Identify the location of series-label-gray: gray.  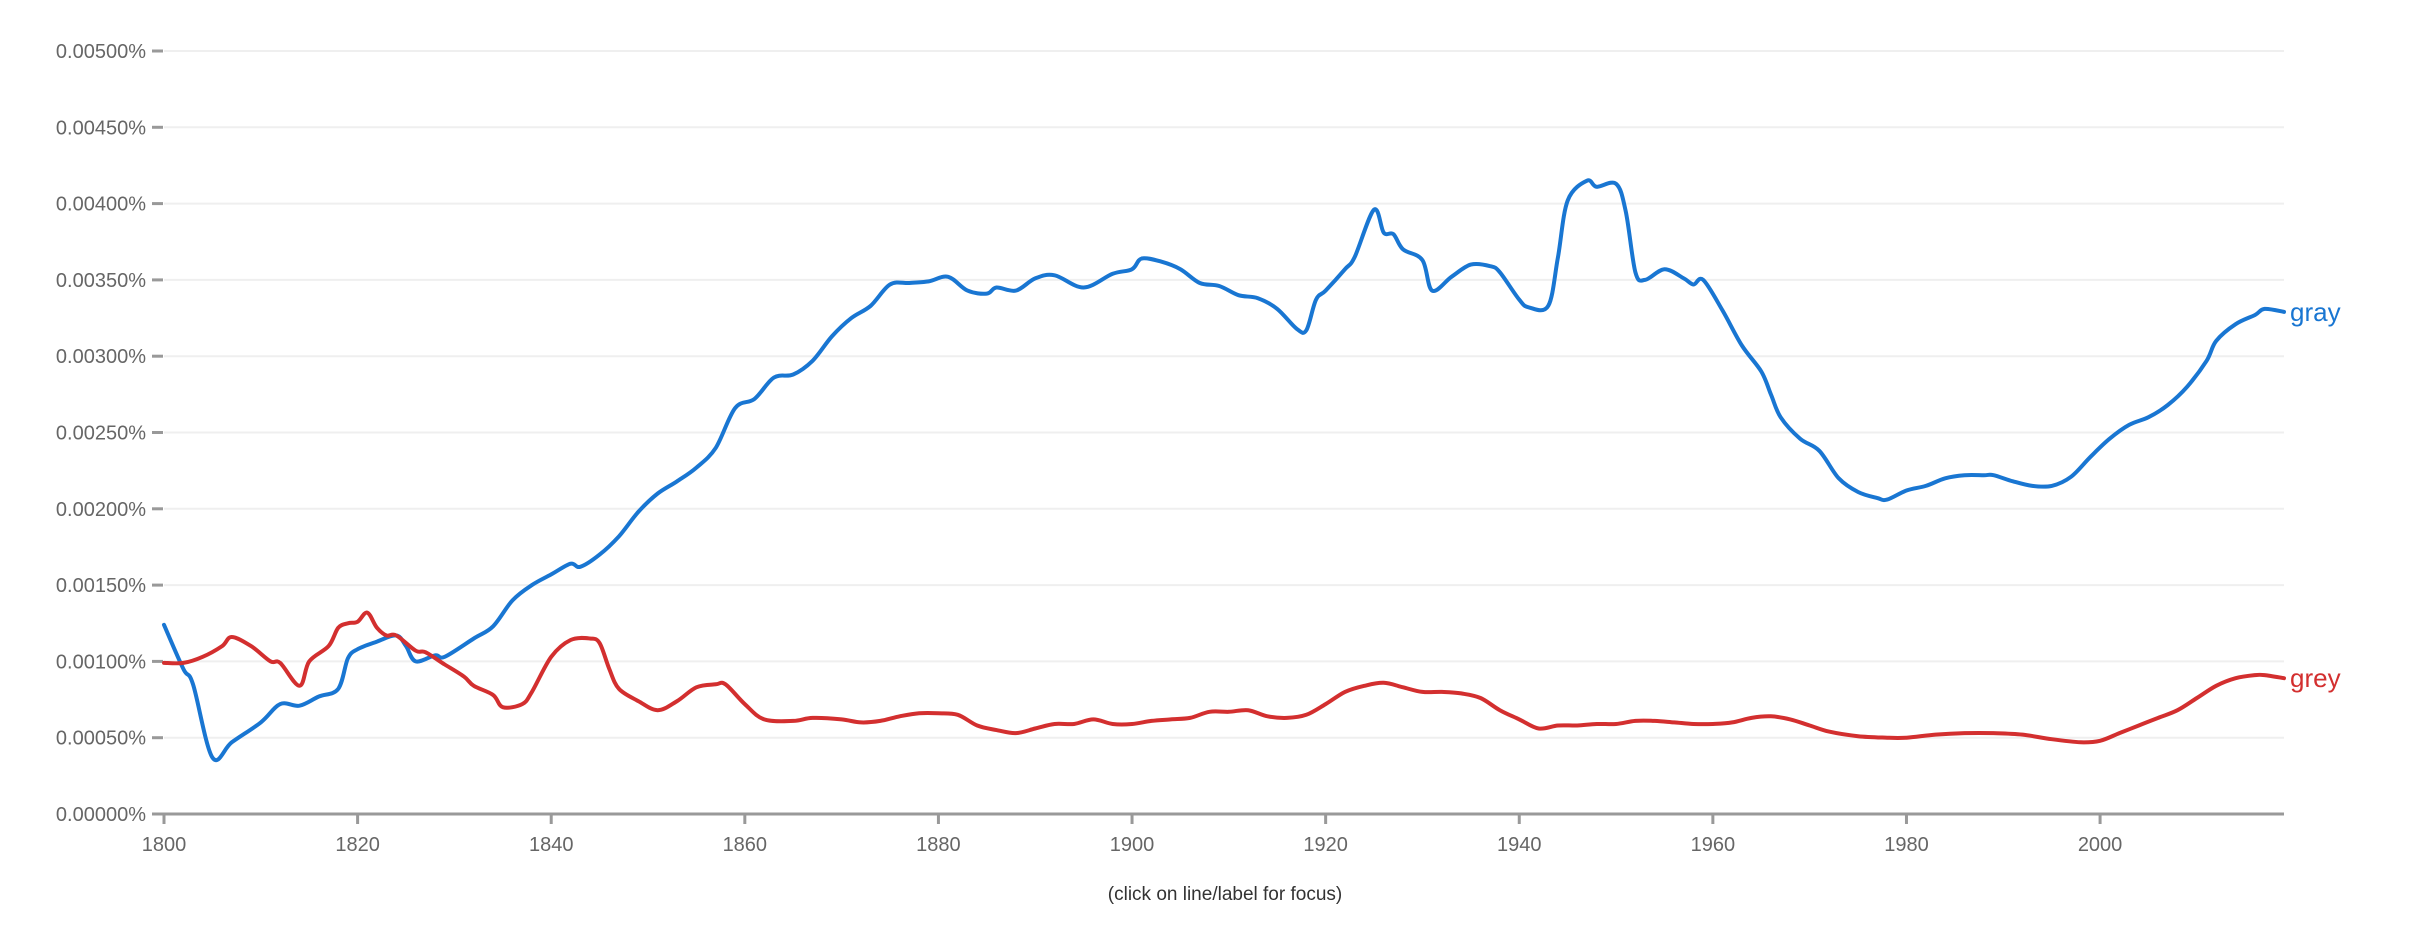
(2315, 312).